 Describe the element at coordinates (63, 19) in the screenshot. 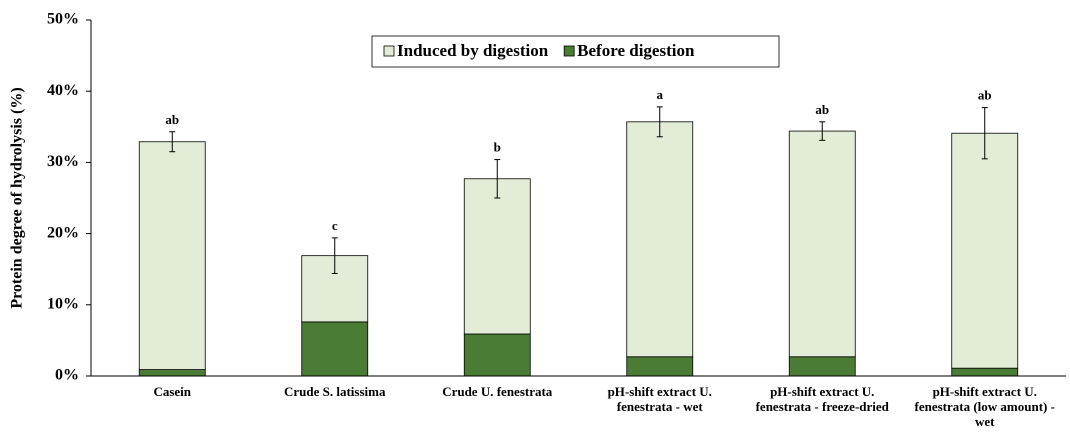

I see `y-tick-label: 50%` at that location.